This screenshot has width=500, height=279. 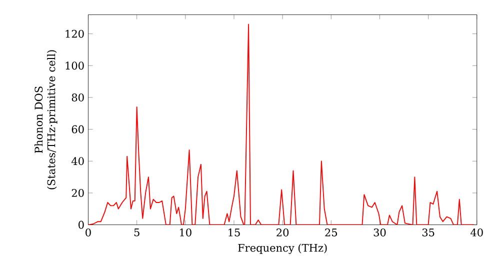 I want to click on x-tick-label: 5, so click(x=137, y=232).